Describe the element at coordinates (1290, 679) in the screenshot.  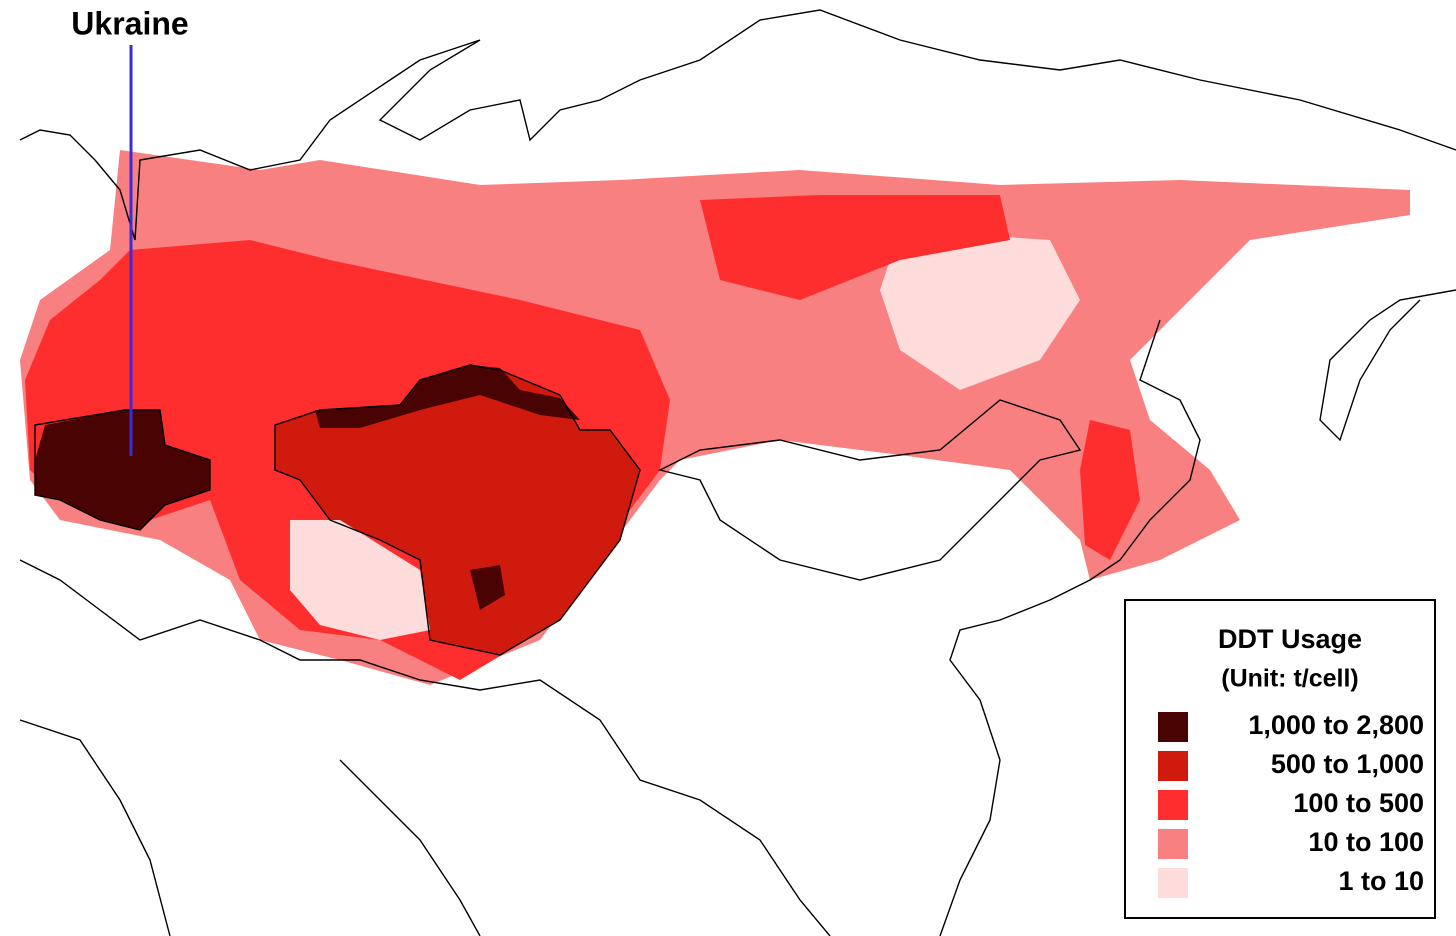
I see `legend-subtitle: (Unit: t/cell)` at that location.